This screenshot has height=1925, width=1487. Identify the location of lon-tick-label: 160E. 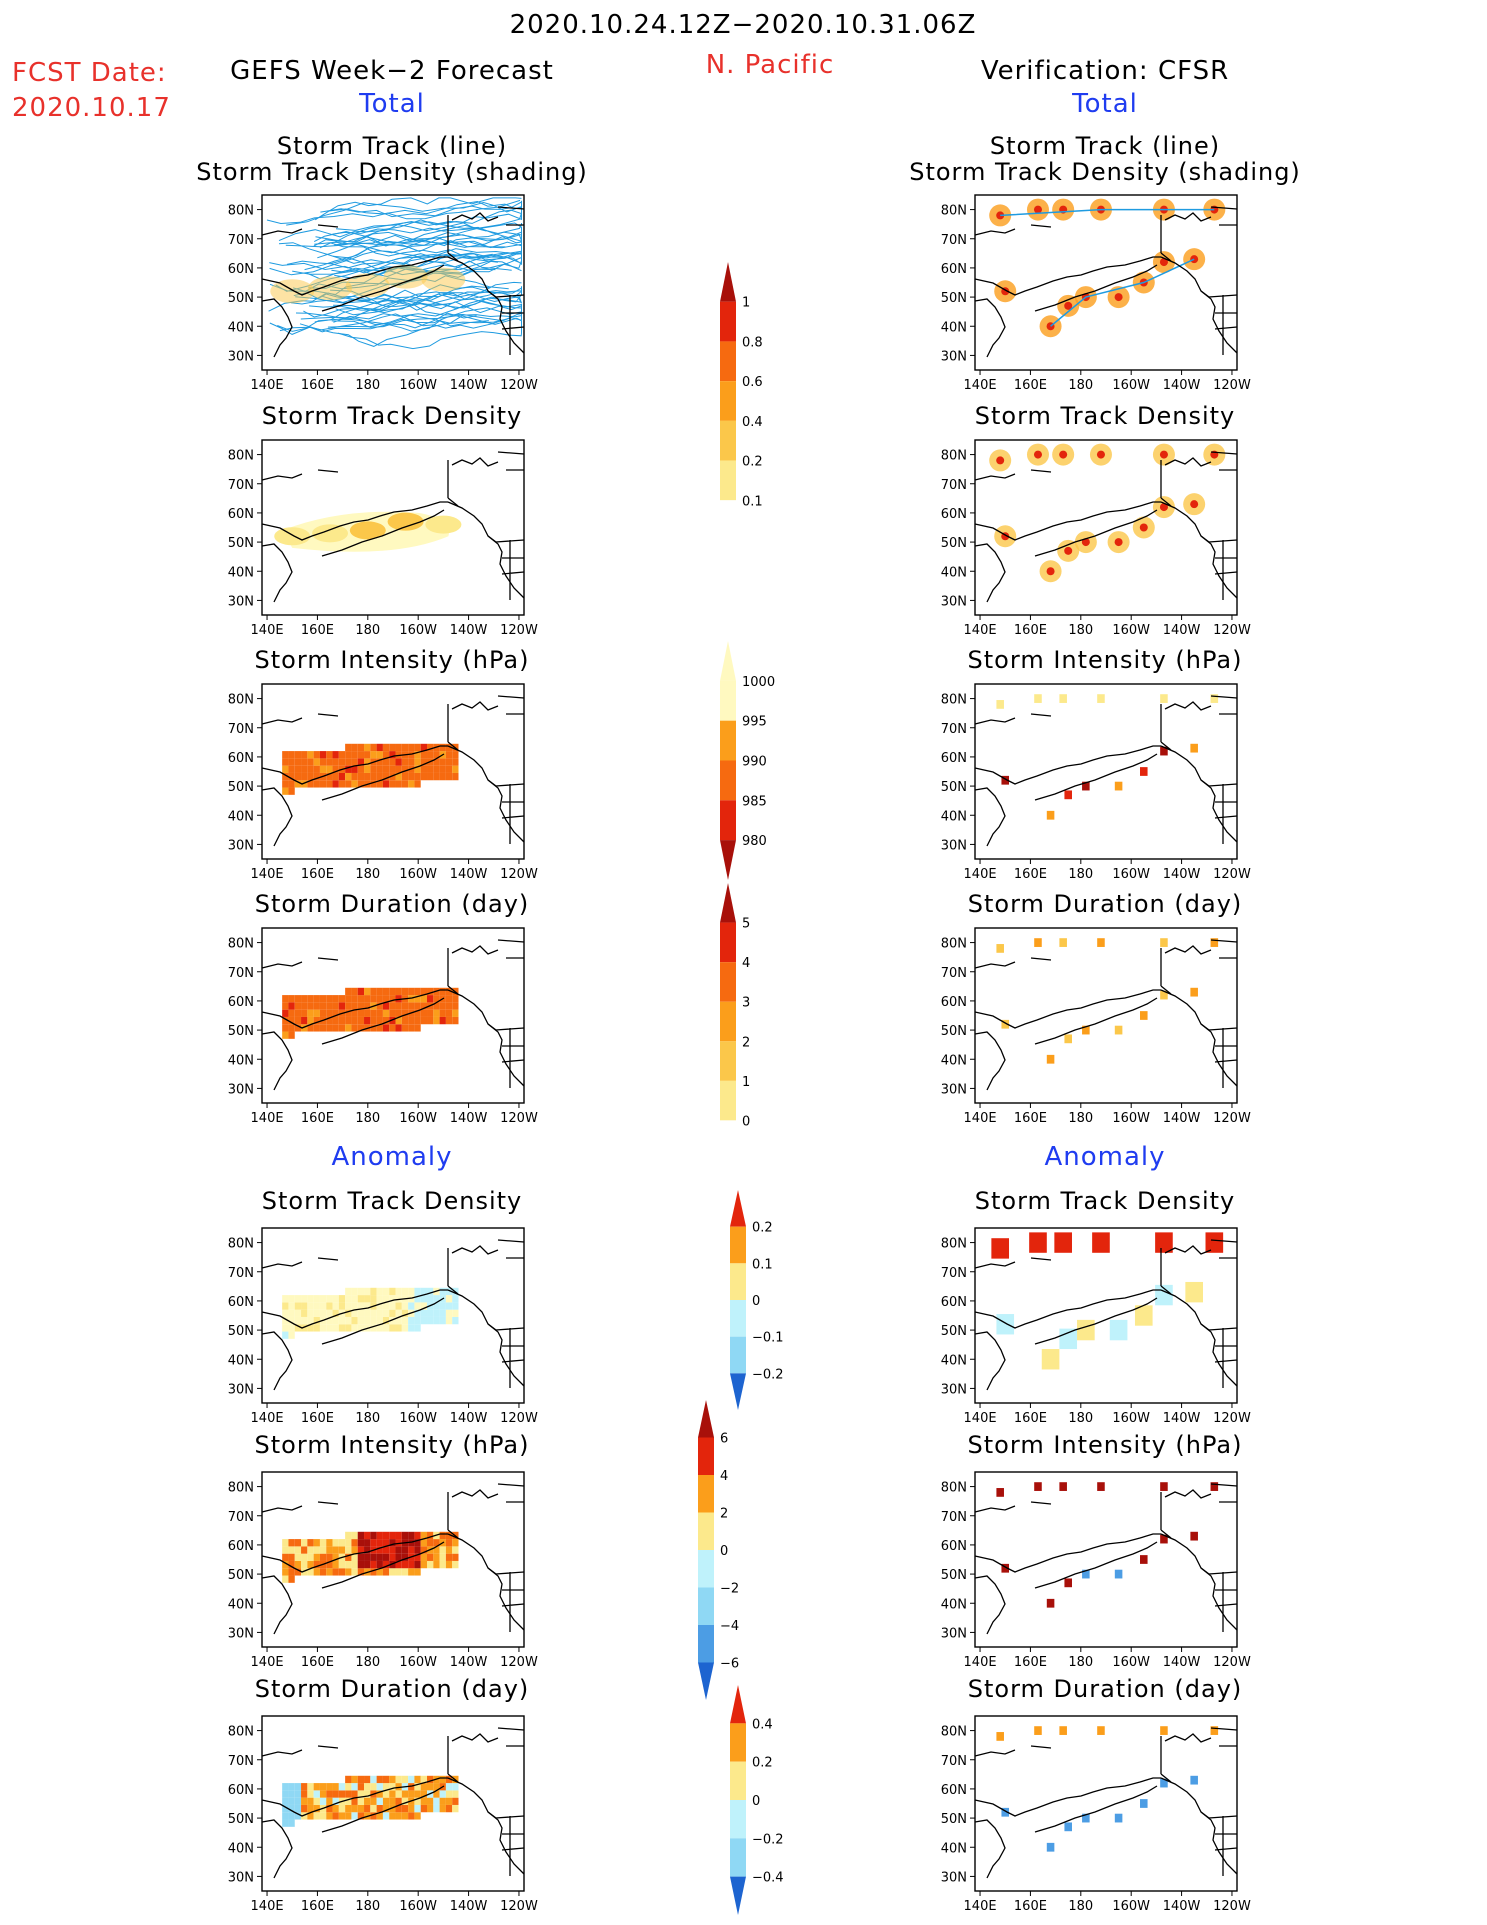
(1030, 1906).